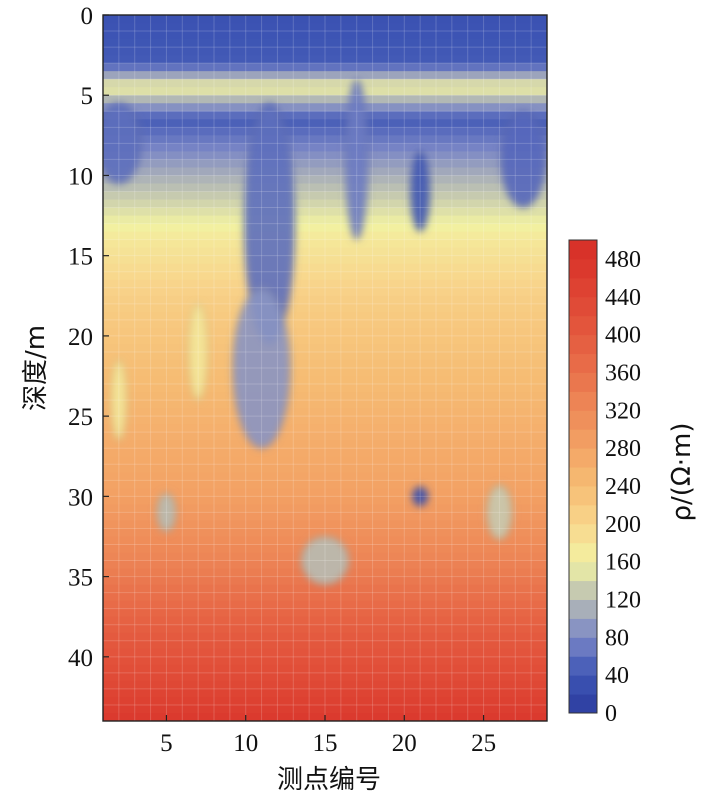  What do you see at coordinates (623, 449) in the screenshot?
I see `colorbar-tick-label: 280` at bounding box center [623, 449].